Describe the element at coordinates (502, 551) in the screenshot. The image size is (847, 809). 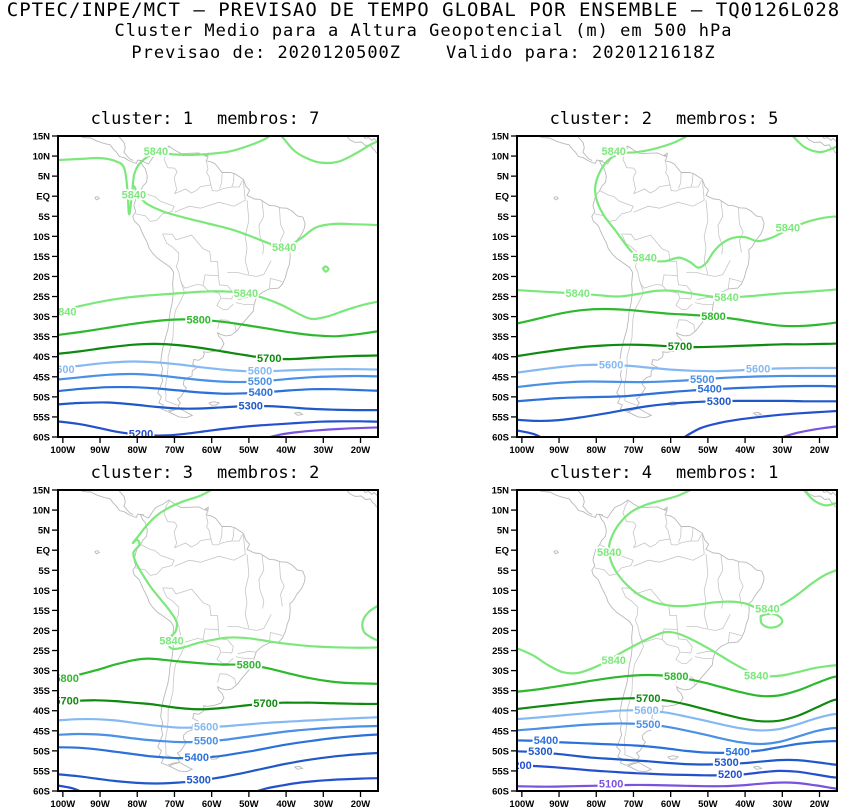
I see `lat-tick-label: EQ` at that location.